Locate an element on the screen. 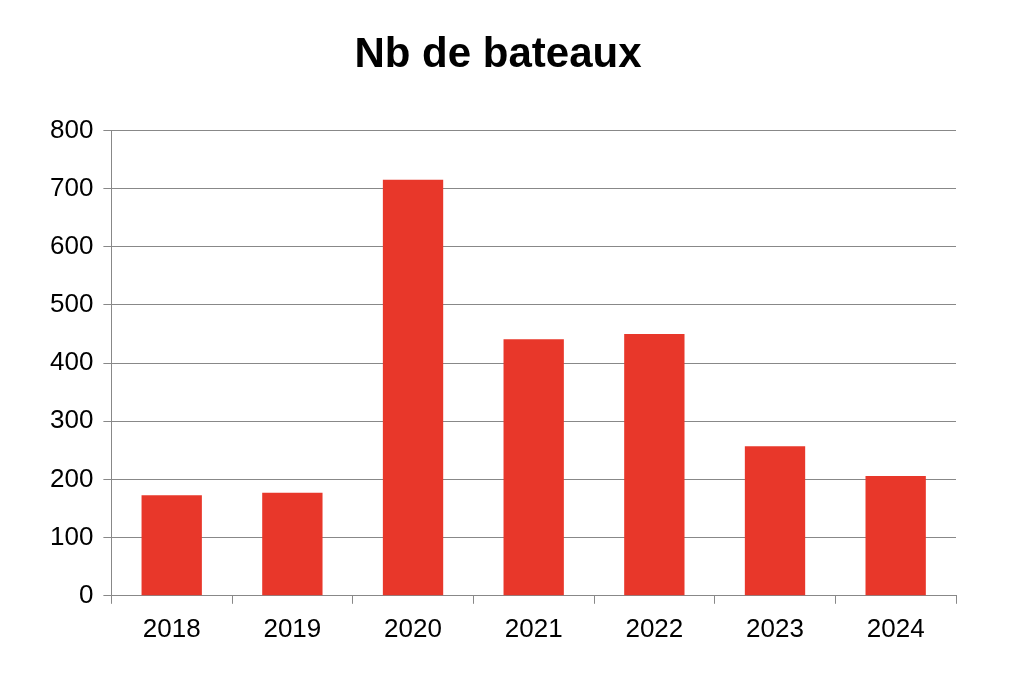 Image resolution: width=1024 pixels, height=675 pixels. chart-title: Nb de bateaux is located at coordinates (498, 52).